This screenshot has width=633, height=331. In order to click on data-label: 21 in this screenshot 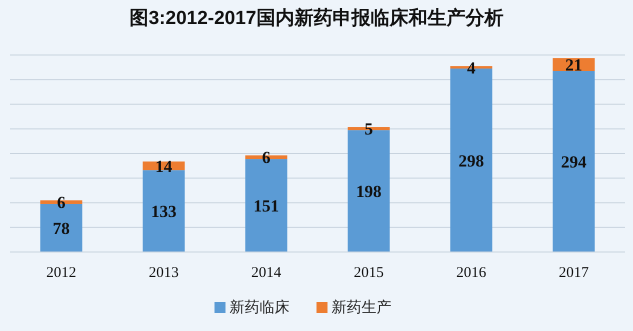, I will do `click(573, 65)`.